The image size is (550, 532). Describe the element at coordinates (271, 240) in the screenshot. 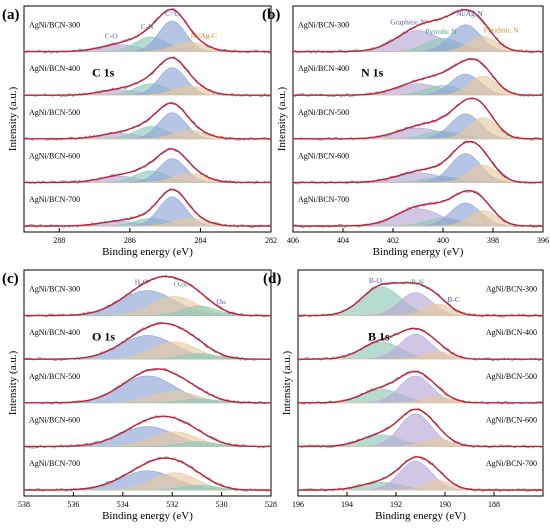

I see `x-tick-label: 282` at that location.